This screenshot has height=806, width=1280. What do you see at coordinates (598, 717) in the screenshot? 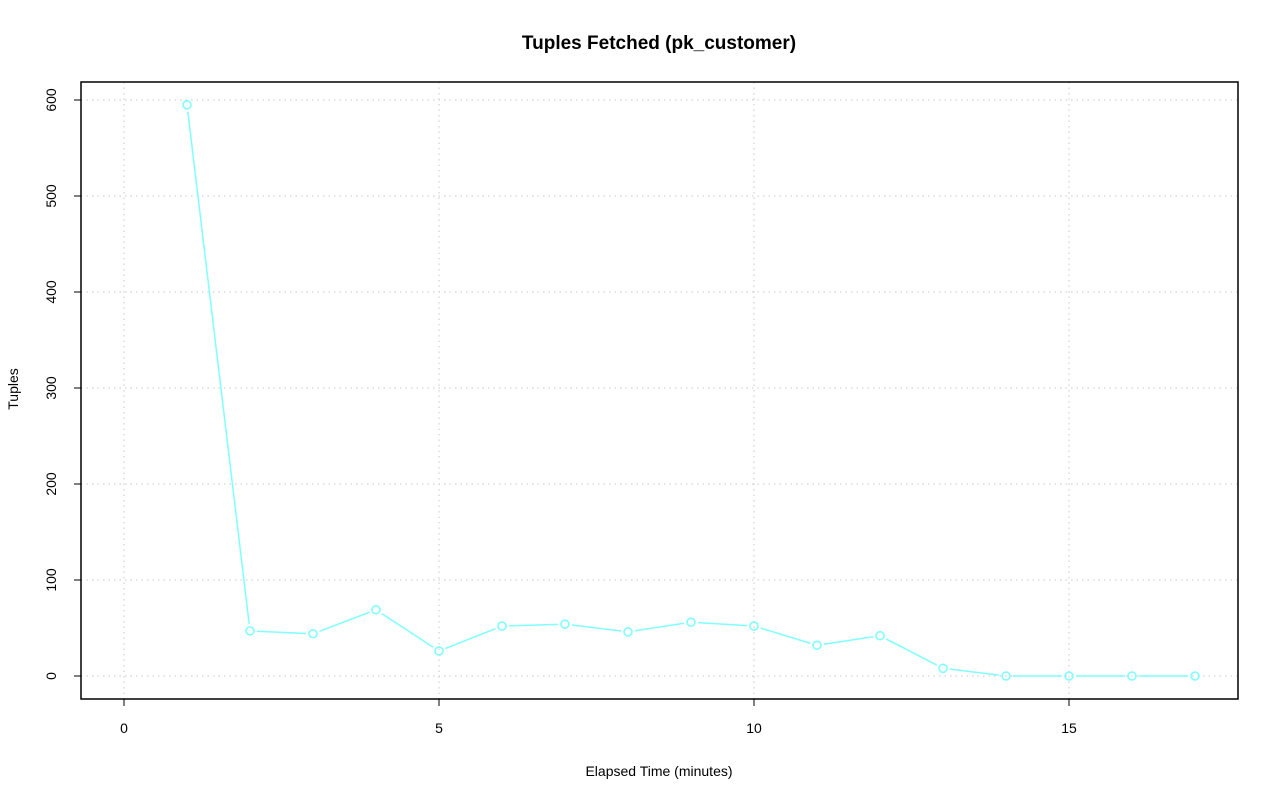
I see `x-axis: 0 5 10 15` at bounding box center [598, 717].